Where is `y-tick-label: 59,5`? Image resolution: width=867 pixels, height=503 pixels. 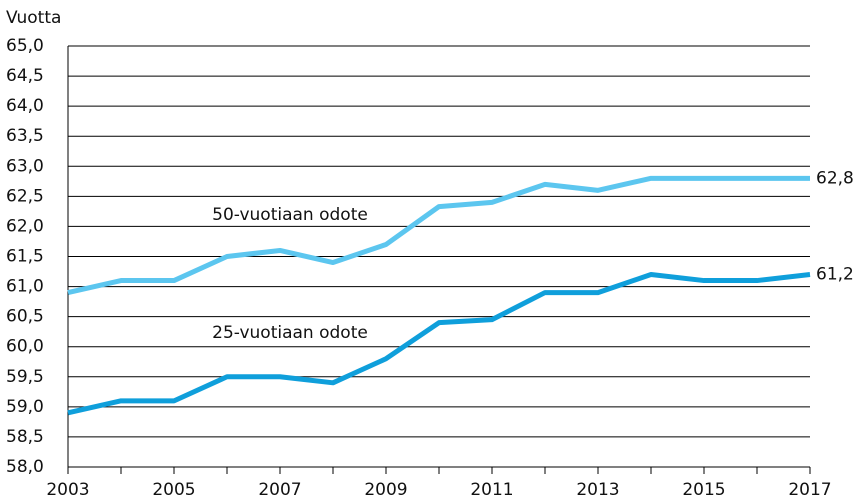
y-tick-label: 59,5 is located at coordinates (25, 377).